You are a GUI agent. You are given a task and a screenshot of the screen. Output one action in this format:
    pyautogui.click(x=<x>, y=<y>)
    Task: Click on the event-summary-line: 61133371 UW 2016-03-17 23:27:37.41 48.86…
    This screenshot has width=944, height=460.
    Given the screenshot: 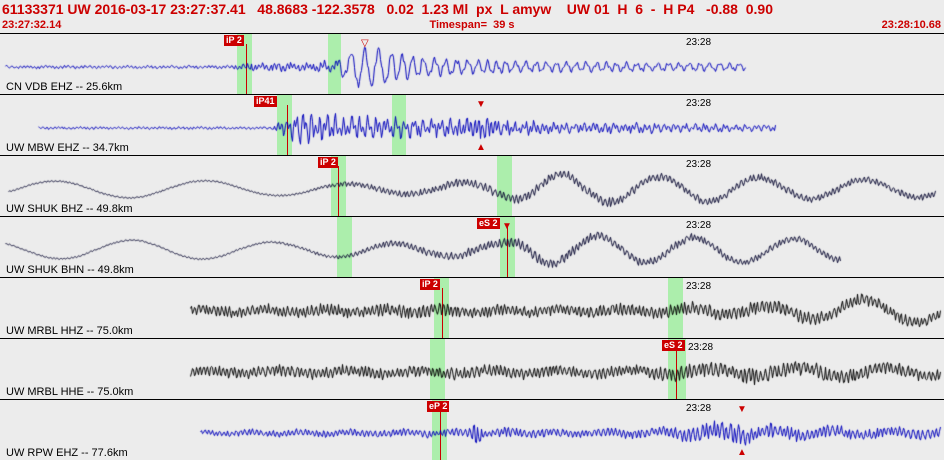 What is the action you would take?
    pyautogui.click(x=387, y=9)
    